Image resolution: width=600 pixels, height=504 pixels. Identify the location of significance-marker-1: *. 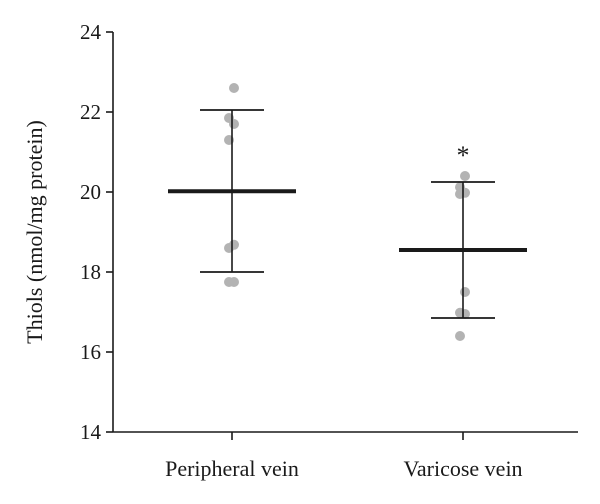
(463, 155).